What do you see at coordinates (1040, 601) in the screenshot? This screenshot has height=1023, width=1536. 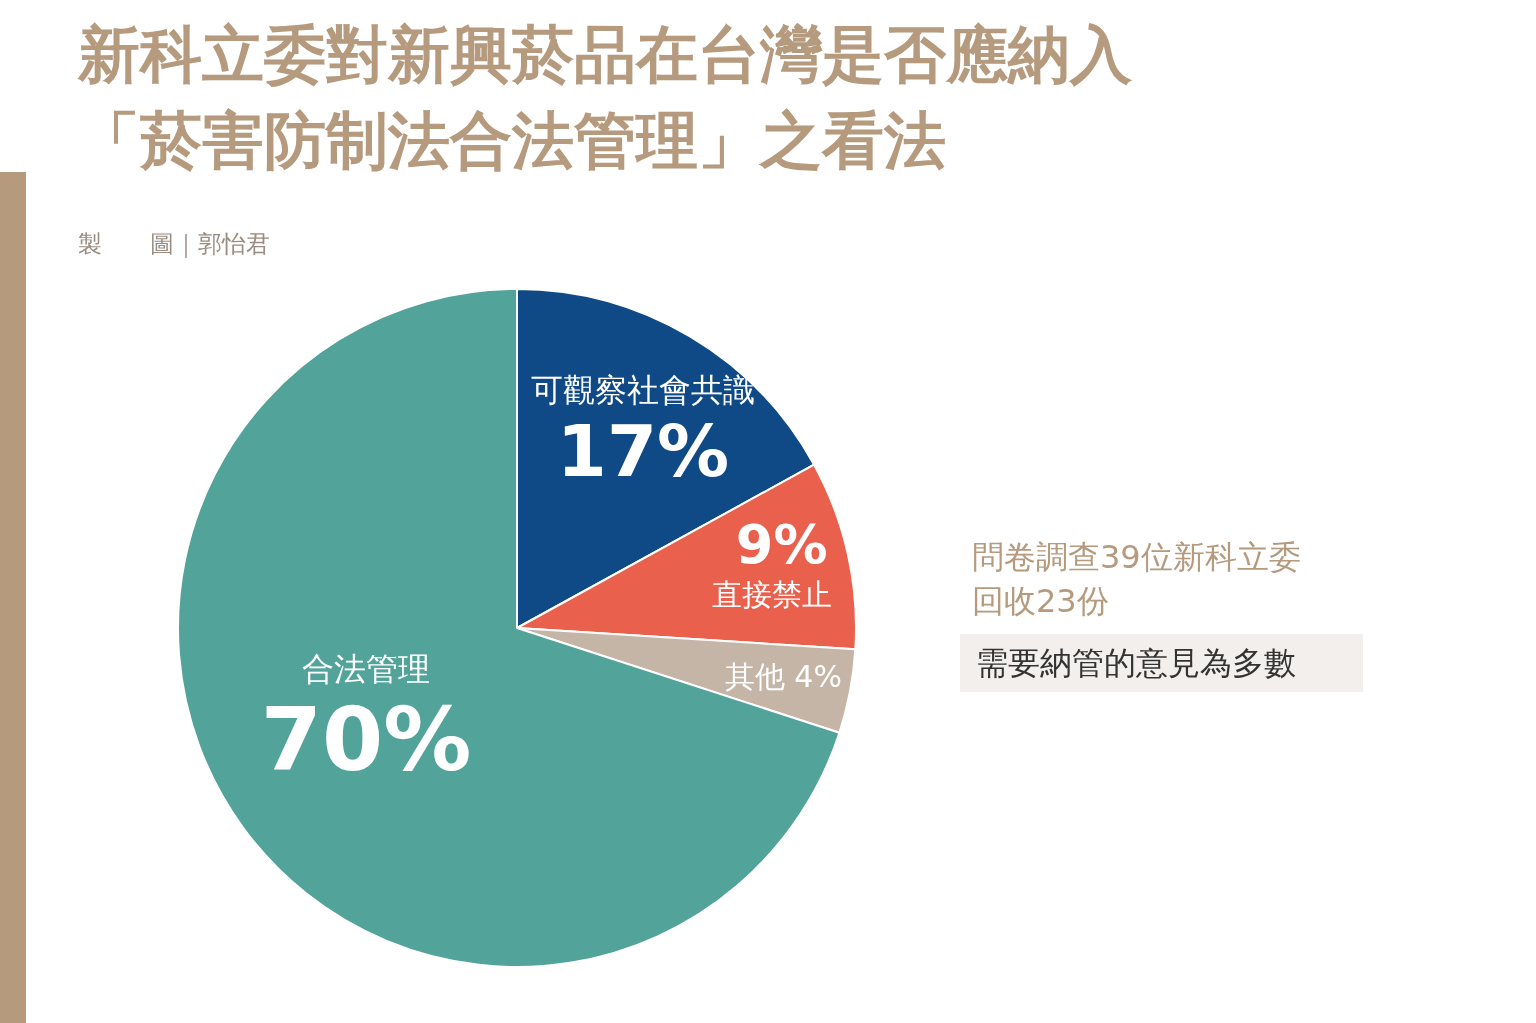 I see `text: 回收23份` at bounding box center [1040, 601].